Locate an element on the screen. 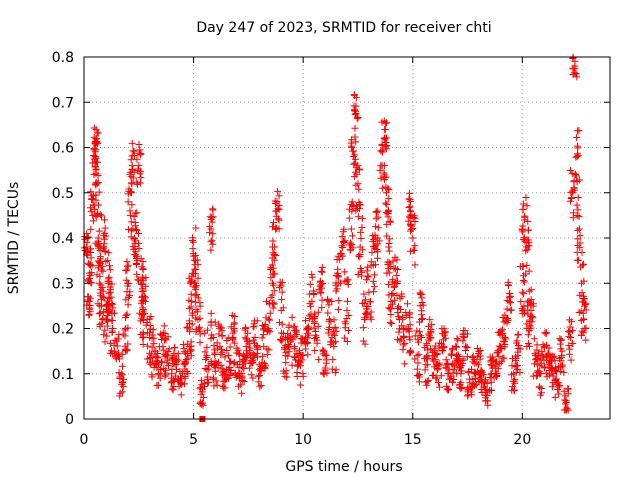  x-tick-label: 5 is located at coordinates (193, 440).